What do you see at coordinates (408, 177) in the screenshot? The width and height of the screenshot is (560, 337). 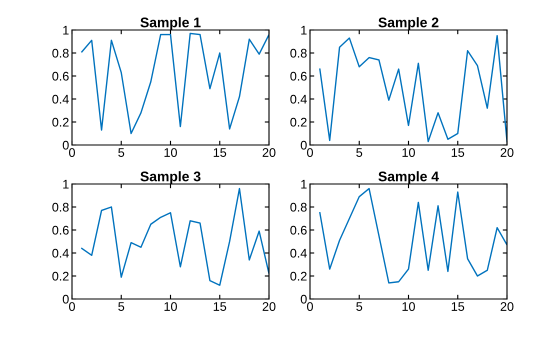 I see `chart-title: Sample 4` at bounding box center [408, 177].